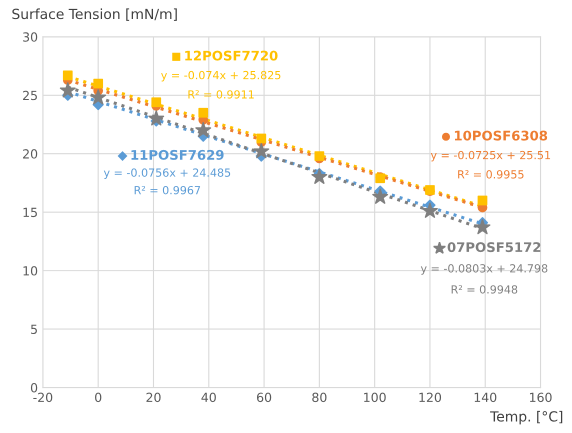 This screenshot has width=572, height=433. I want to click on annotation: y = -0.0756x + 24.485, so click(167, 173).